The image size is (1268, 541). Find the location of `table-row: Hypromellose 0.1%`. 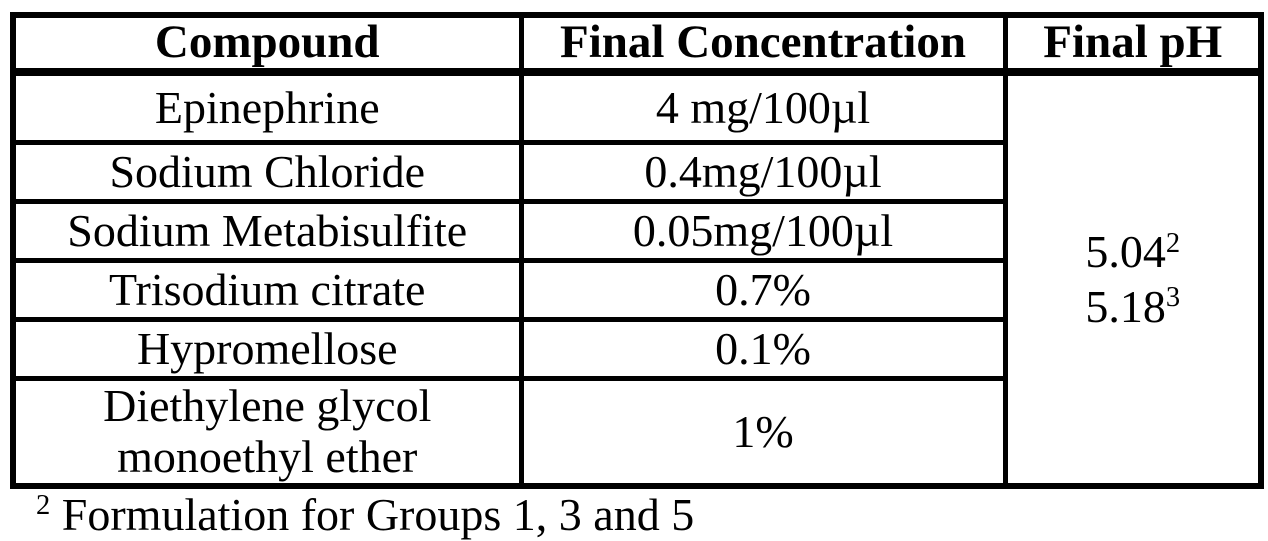

table-row: Hypromellose 0.1% is located at coordinates (635, 349).